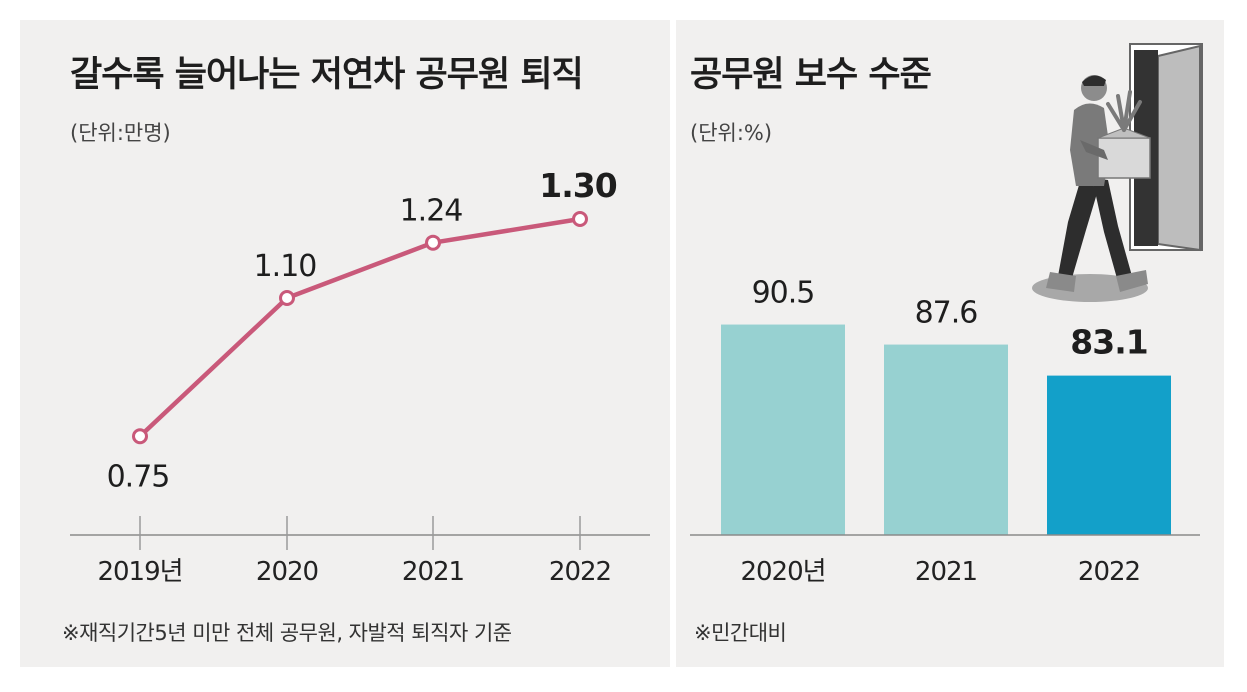  I want to click on line-data-label: 1.30, so click(577, 185).